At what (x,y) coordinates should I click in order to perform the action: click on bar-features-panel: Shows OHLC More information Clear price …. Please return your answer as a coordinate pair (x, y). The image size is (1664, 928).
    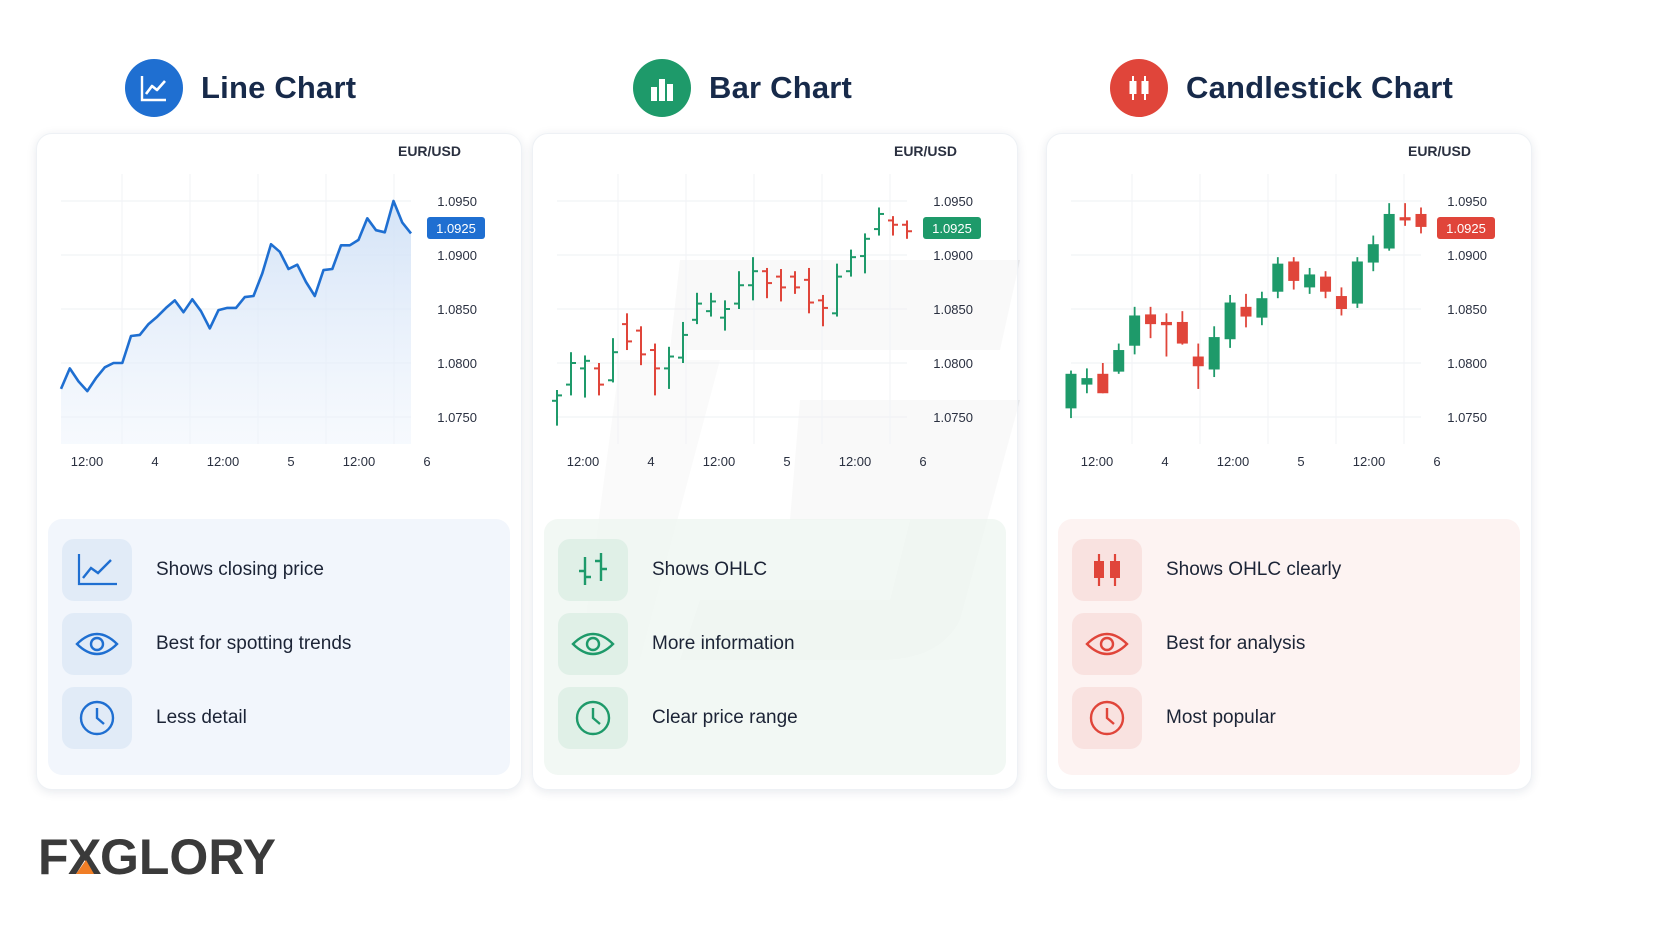
    Looking at the image, I should click on (775, 647).